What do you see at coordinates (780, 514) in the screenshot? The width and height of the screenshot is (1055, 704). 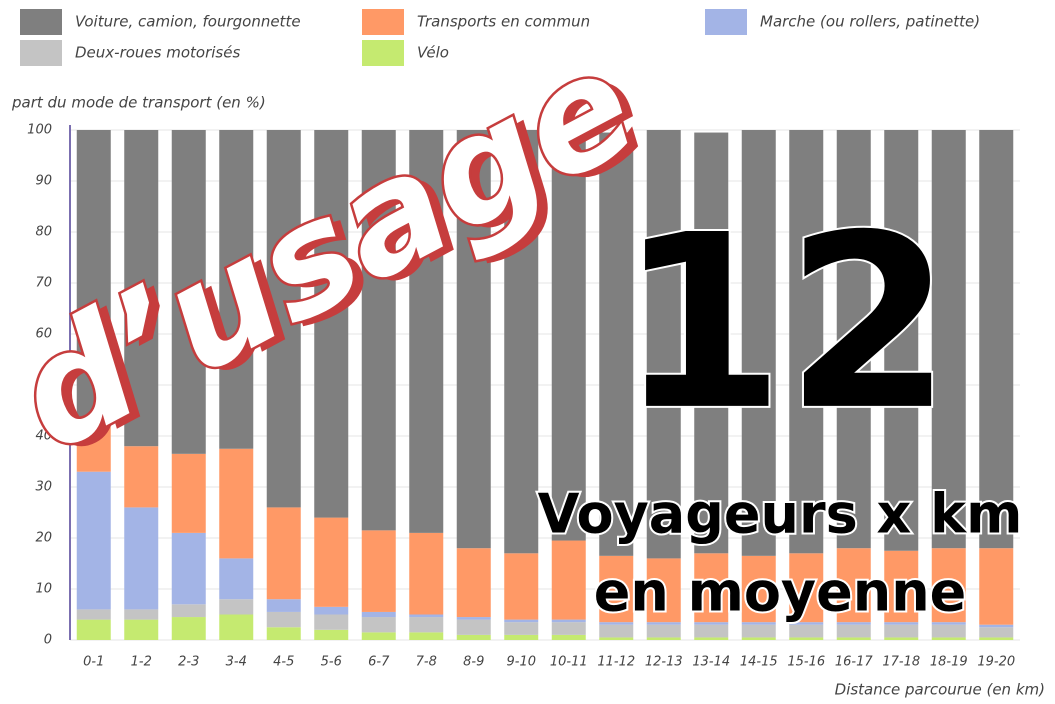 I see `overlay-caption: Voyageurs x km` at bounding box center [780, 514].